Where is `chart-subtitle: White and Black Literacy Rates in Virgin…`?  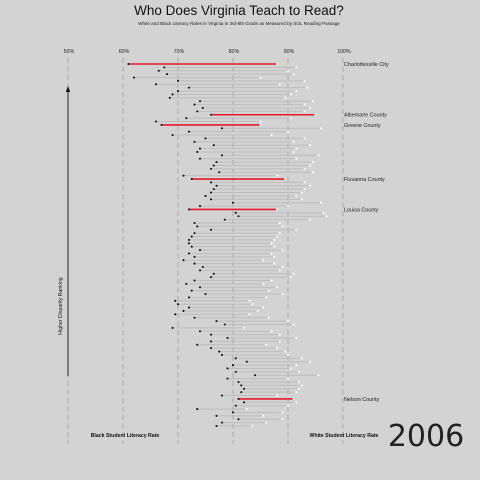
chart-subtitle: White and Black Literacy Rates in Virgin… is located at coordinates (239, 23).